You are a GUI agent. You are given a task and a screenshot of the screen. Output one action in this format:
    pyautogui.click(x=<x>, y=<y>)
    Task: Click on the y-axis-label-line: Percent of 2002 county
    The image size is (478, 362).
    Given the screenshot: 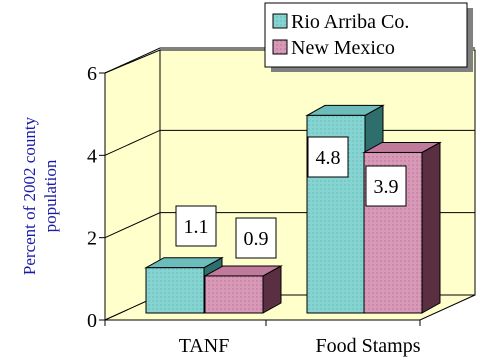 What is the action you would take?
    pyautogui.click(x=29, y=195)
    